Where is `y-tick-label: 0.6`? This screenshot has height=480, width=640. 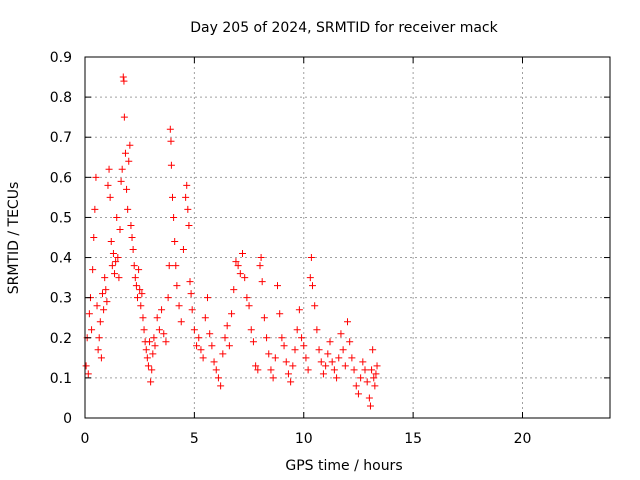
y-tick-label: 0.6 is located at coordinates (61, 178).